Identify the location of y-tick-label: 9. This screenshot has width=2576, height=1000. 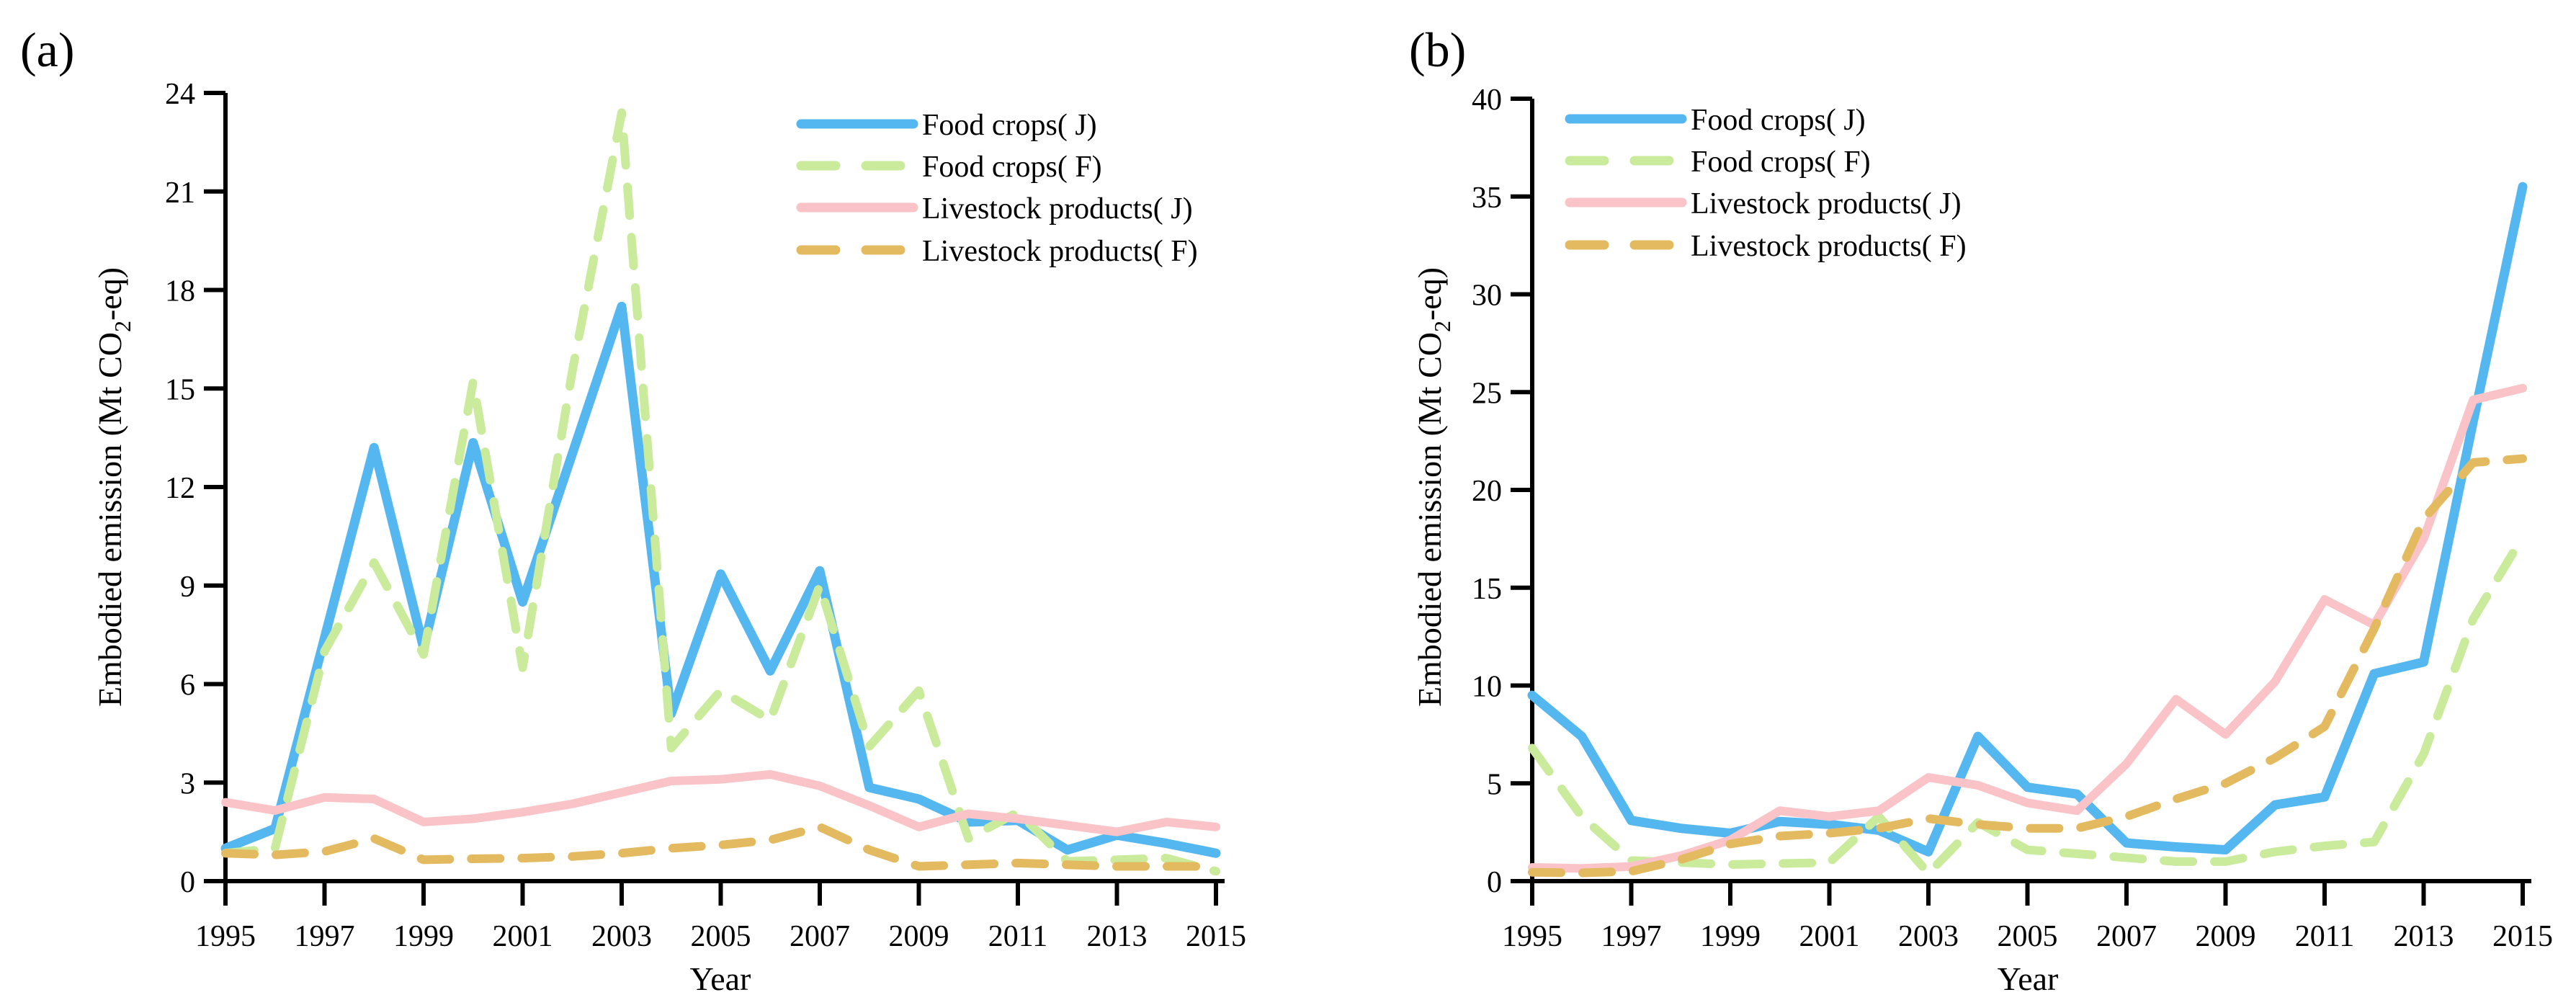
(187, 587).